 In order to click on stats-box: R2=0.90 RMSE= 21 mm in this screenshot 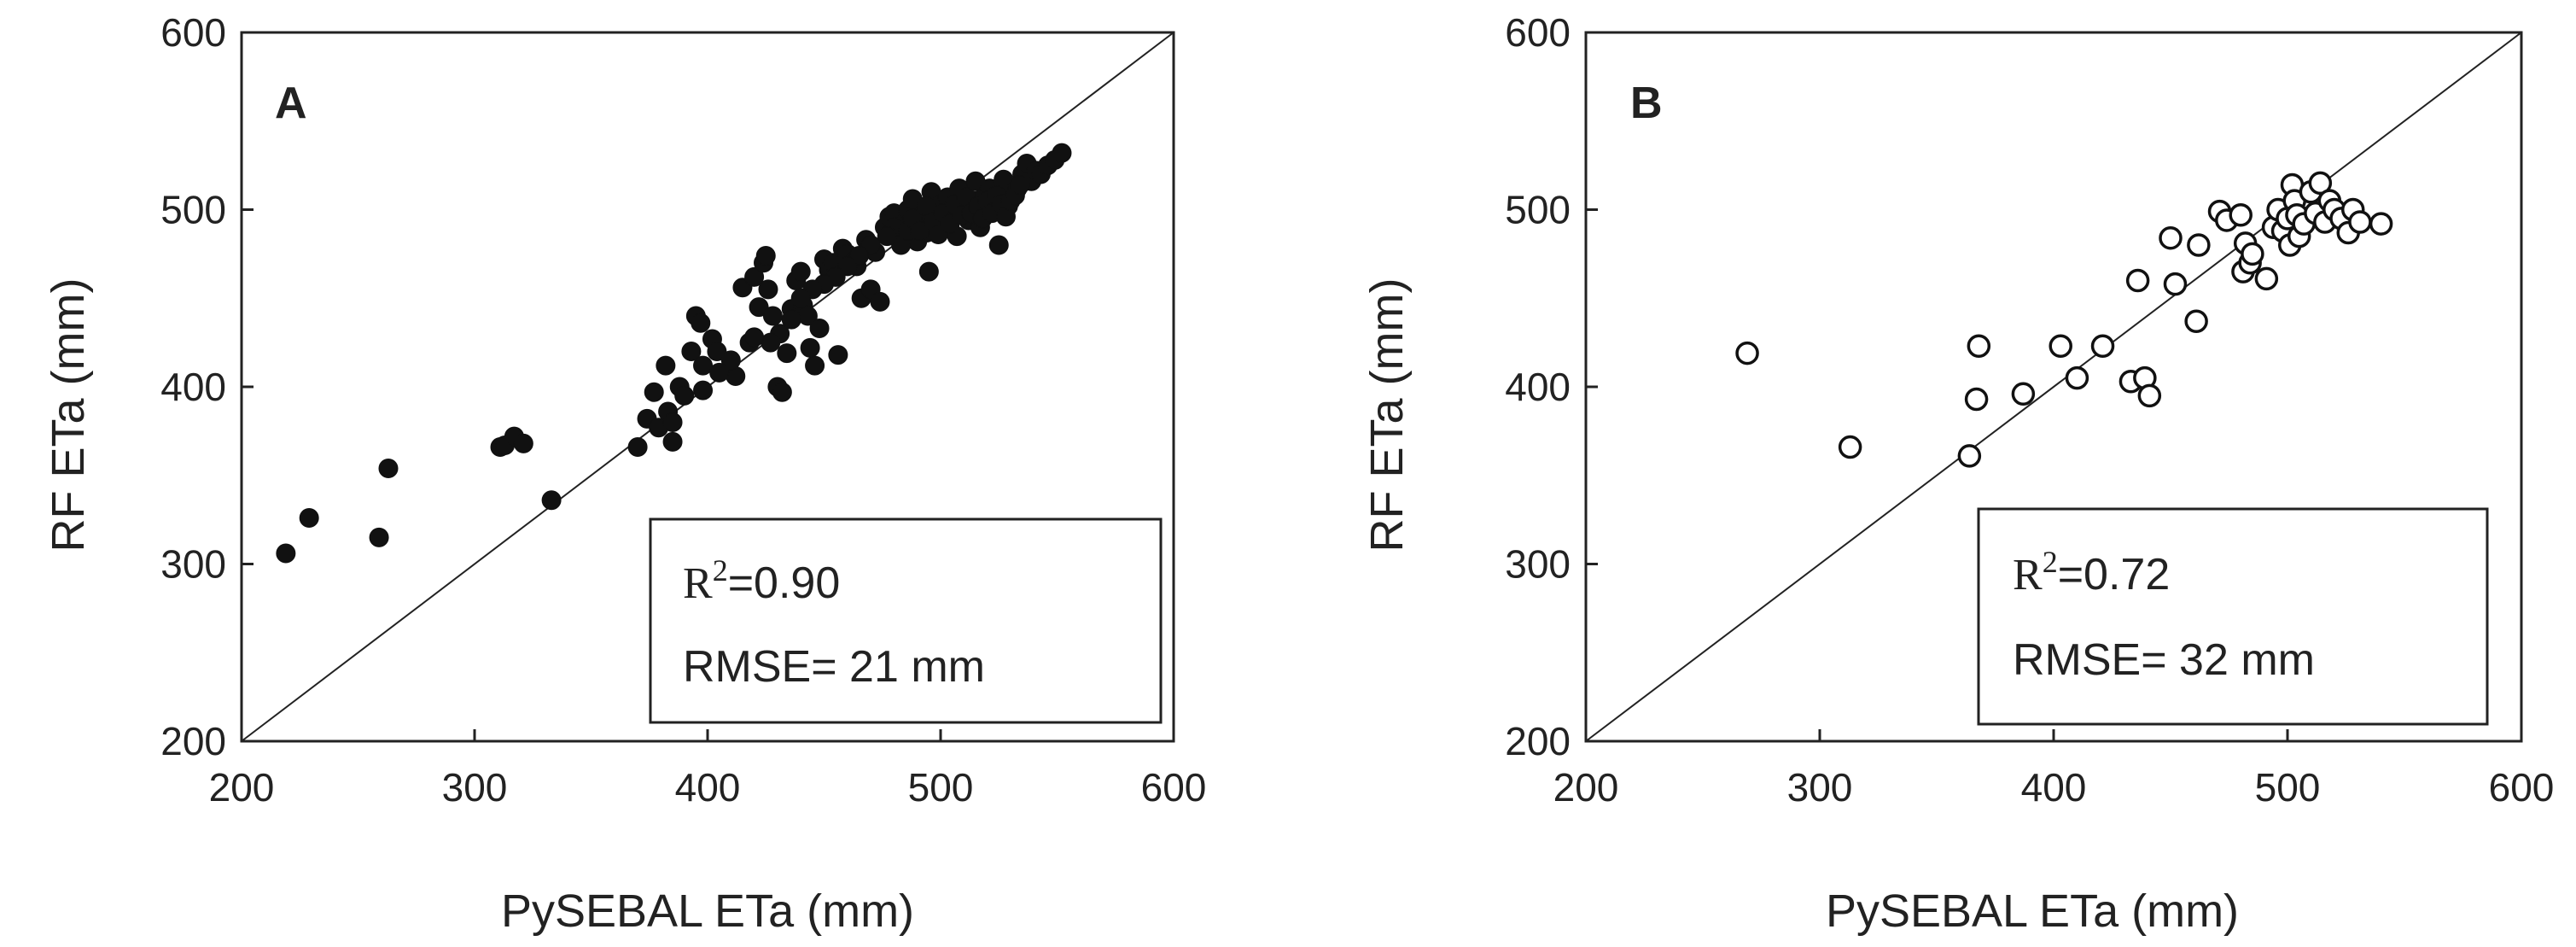, I will do `click(906, 620)`.